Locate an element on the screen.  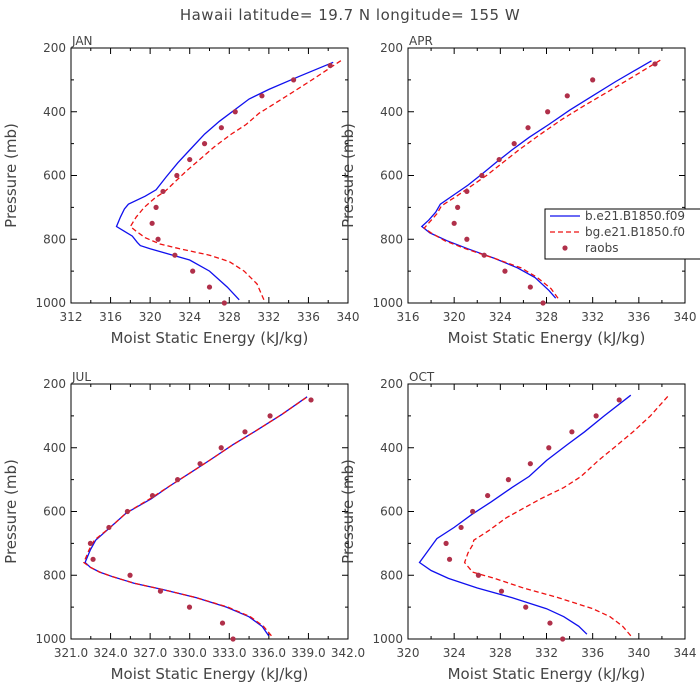
x-tick-label: 324.0 is located at coordinates (110, 653).